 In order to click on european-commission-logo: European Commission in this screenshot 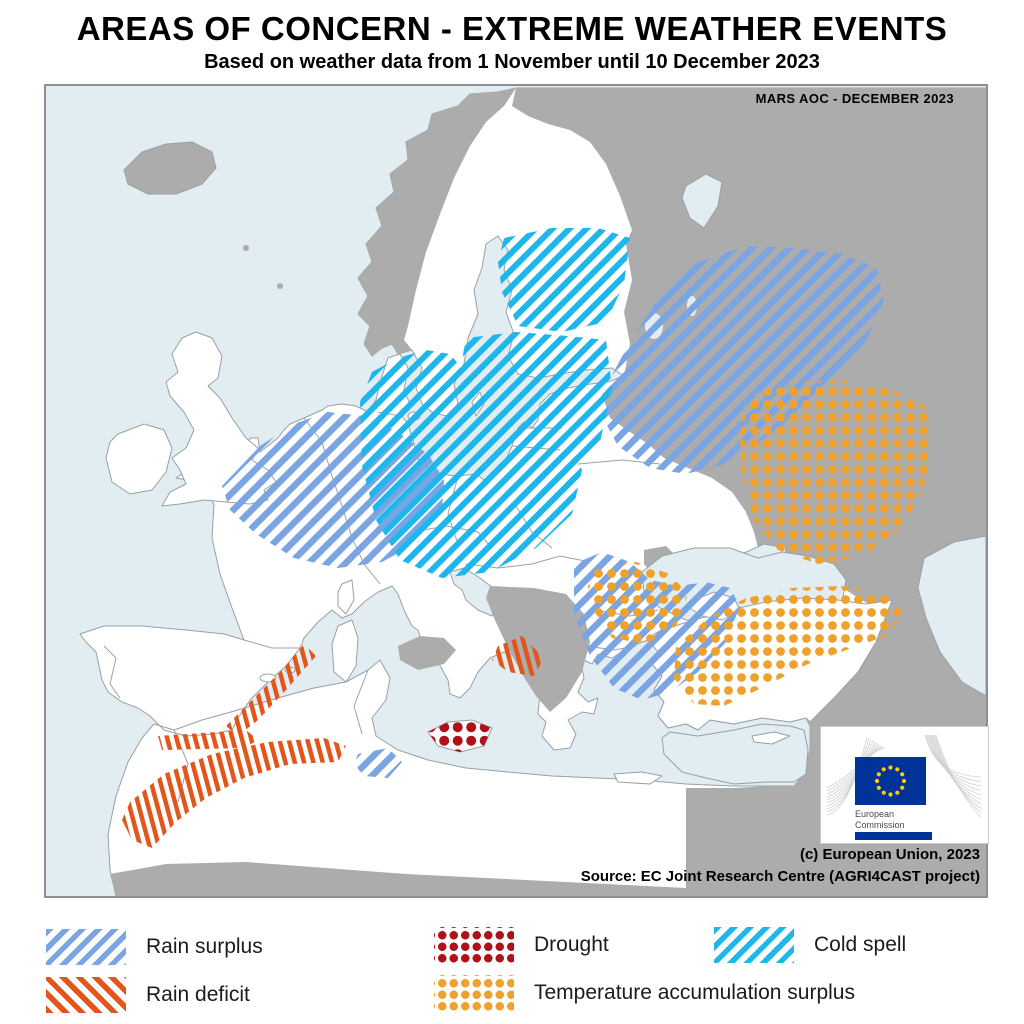, I will do `click(904, 785)`.